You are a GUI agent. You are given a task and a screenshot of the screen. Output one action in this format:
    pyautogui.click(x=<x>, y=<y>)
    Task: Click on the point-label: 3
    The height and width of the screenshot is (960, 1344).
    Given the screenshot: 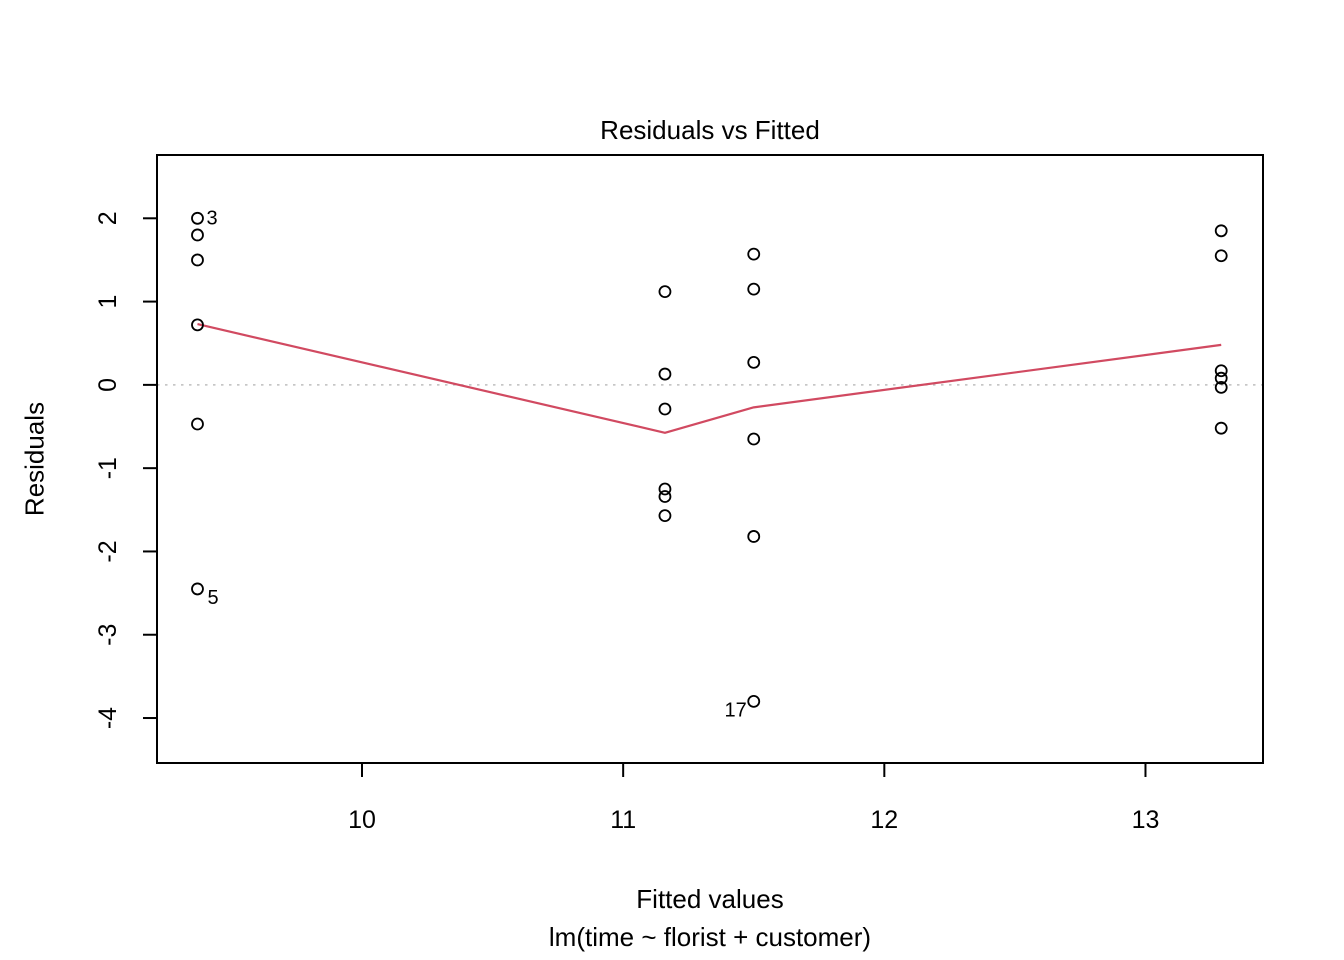 What is the action you would take?
    pyautogui.click(x=211, y=218)
    